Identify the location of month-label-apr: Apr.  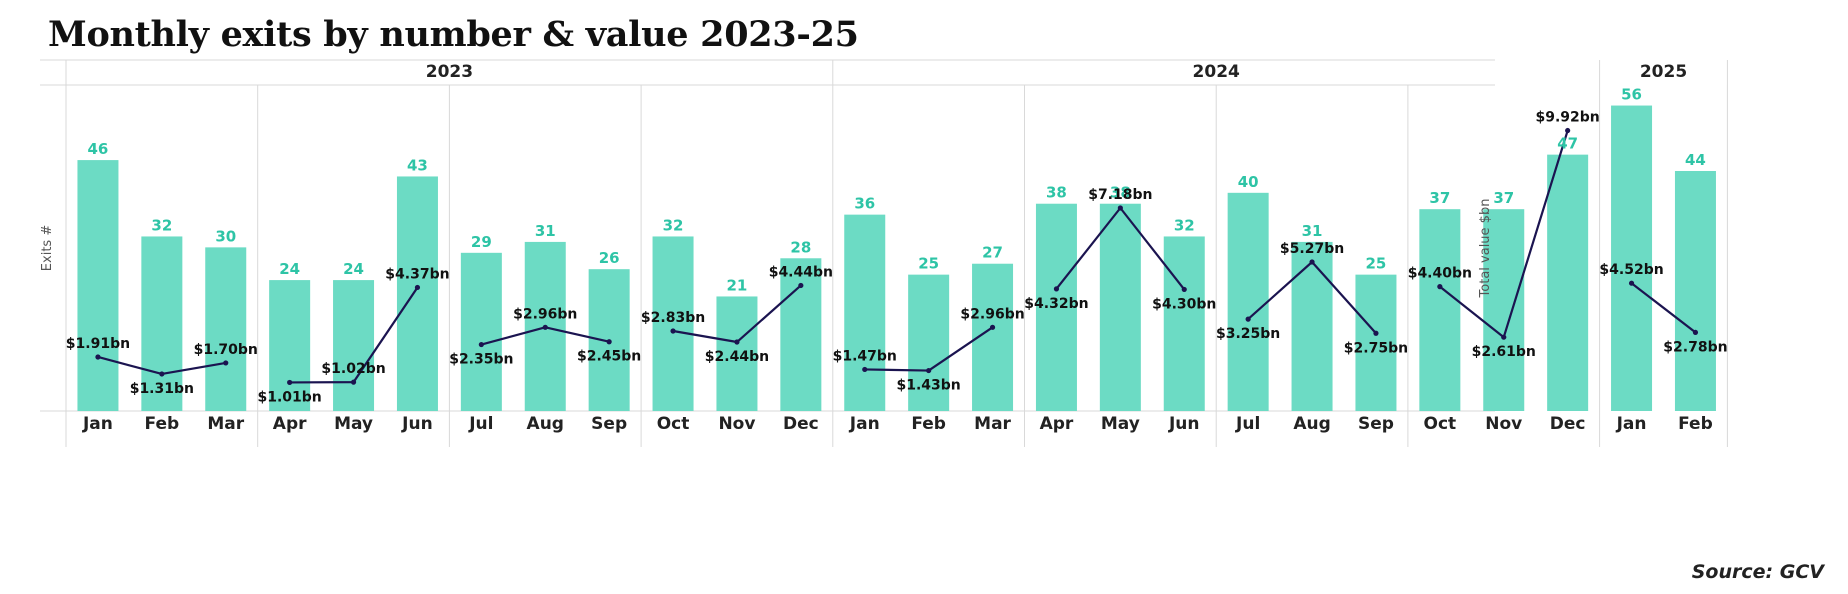
(290, 424).